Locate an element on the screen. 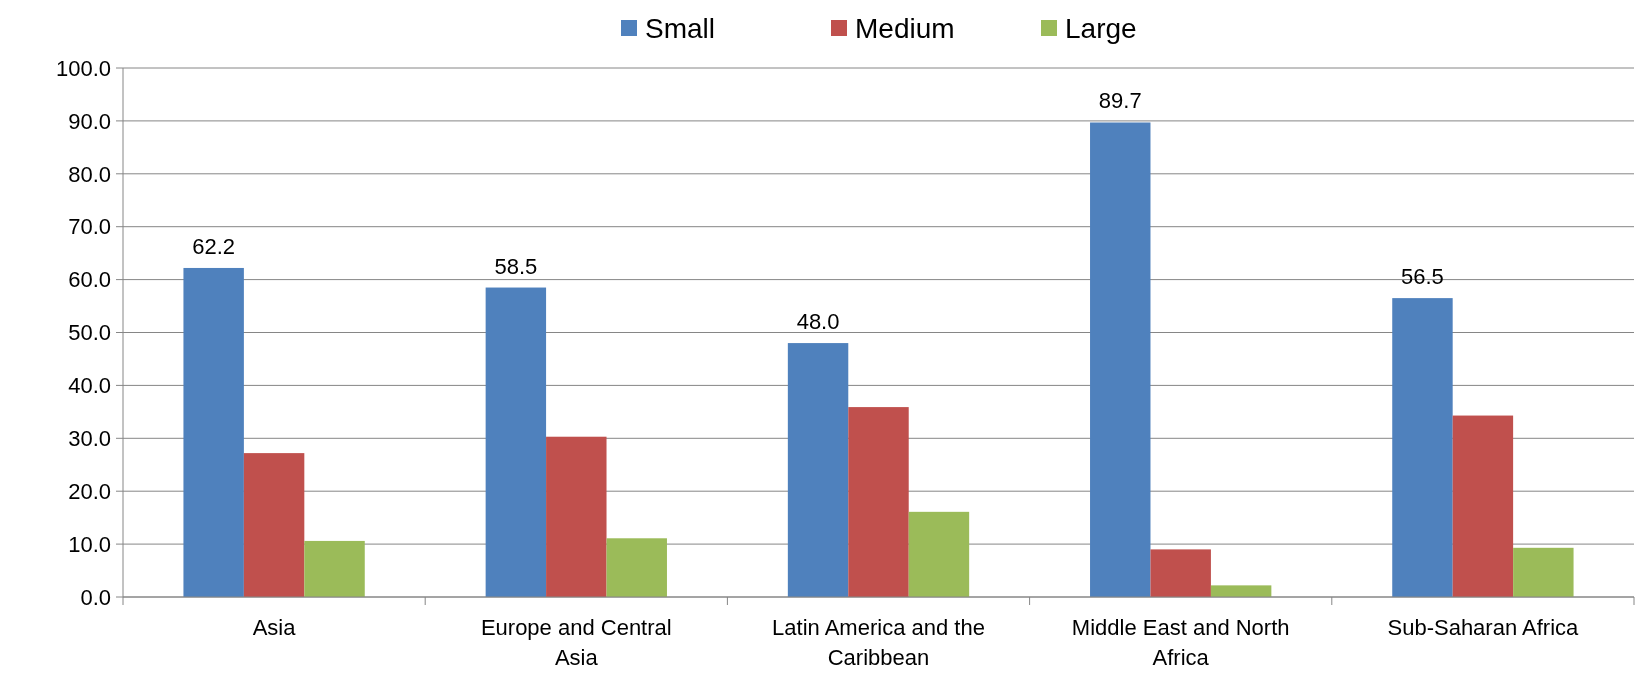 The image size is (1636, 679). data-label: 89.7 is located at coordinates (1120, 101).